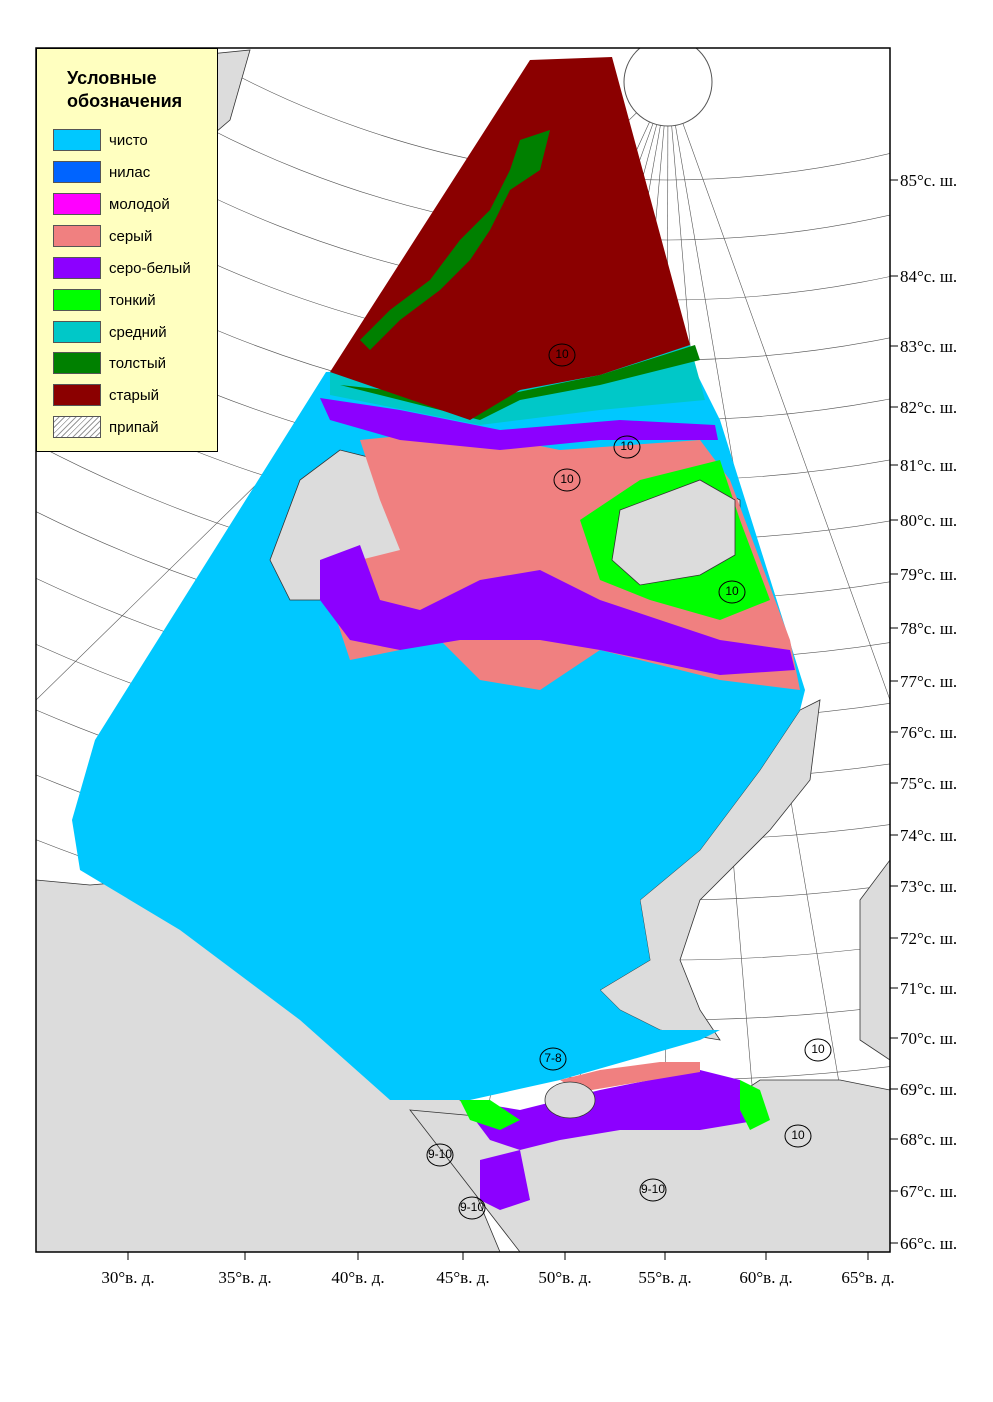 This screenshot has width=993, height=1402. Describe the element at coordinates (928, 1243) in the screenshot. I see `lat-label: 66°с. ш.` at that location.